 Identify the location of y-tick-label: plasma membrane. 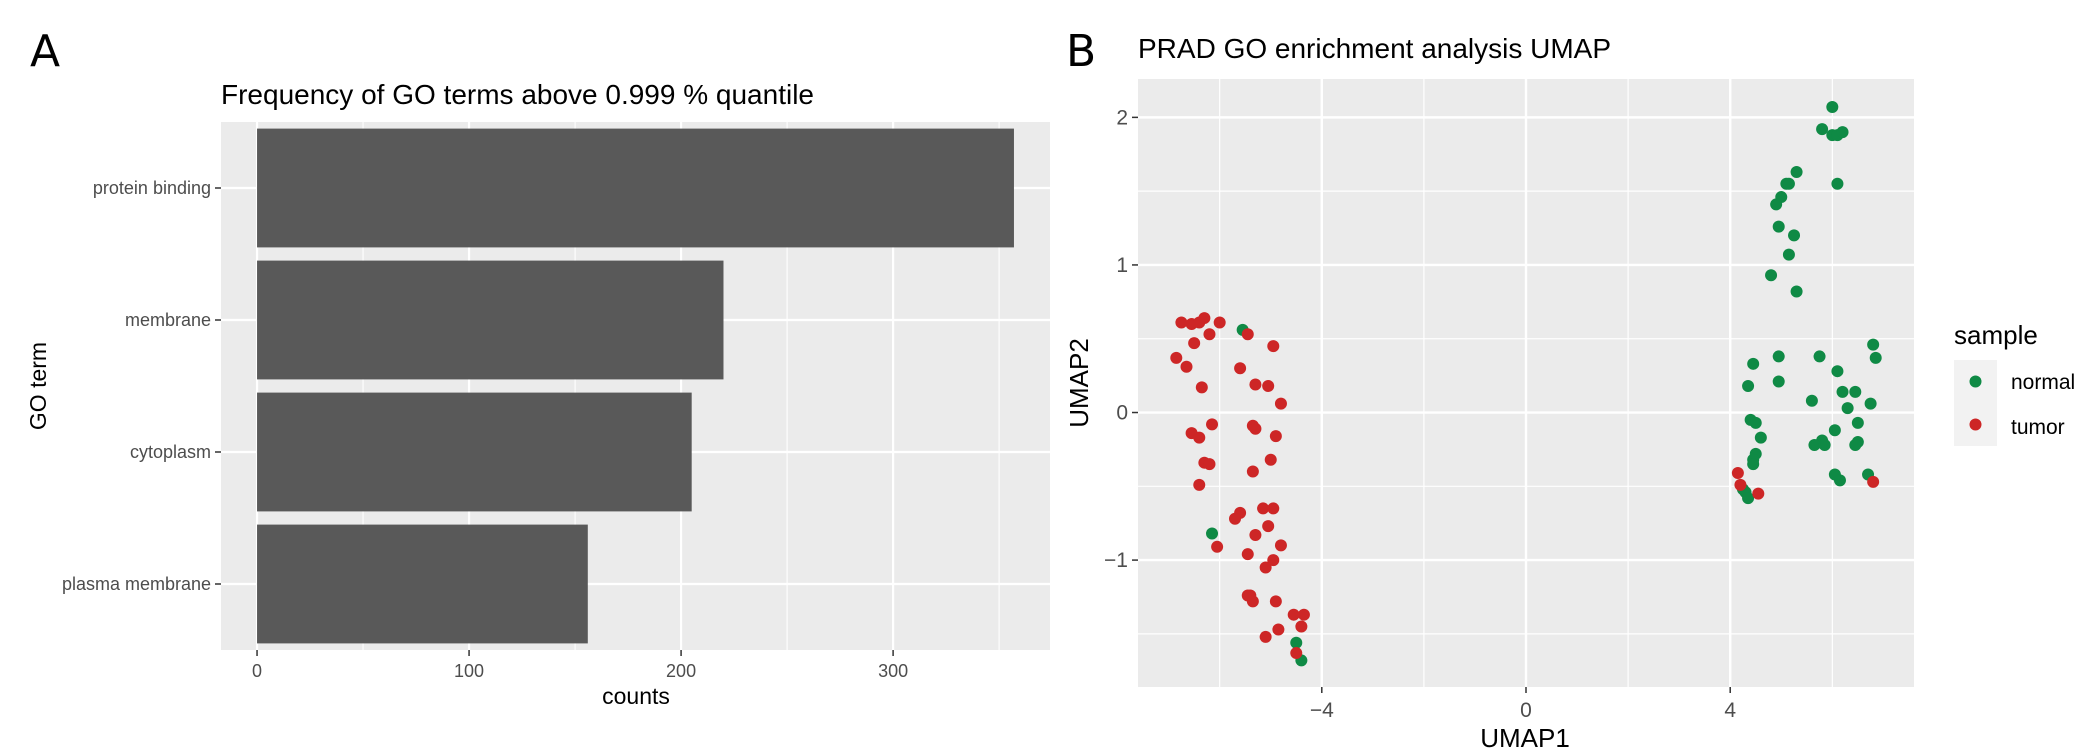
(136, 584).